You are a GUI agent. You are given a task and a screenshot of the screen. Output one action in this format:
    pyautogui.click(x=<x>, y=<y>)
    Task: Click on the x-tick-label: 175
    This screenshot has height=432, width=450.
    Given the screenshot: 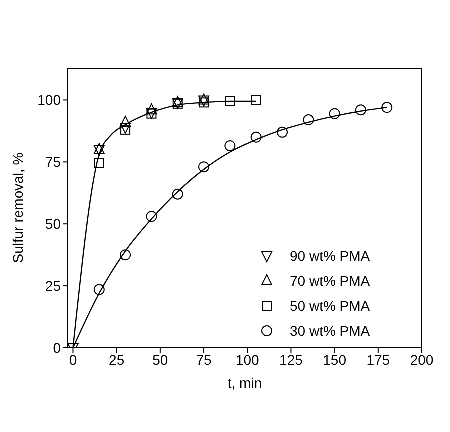 What is the action you would take?
    pyautogui.click(x=378, y=360)
    